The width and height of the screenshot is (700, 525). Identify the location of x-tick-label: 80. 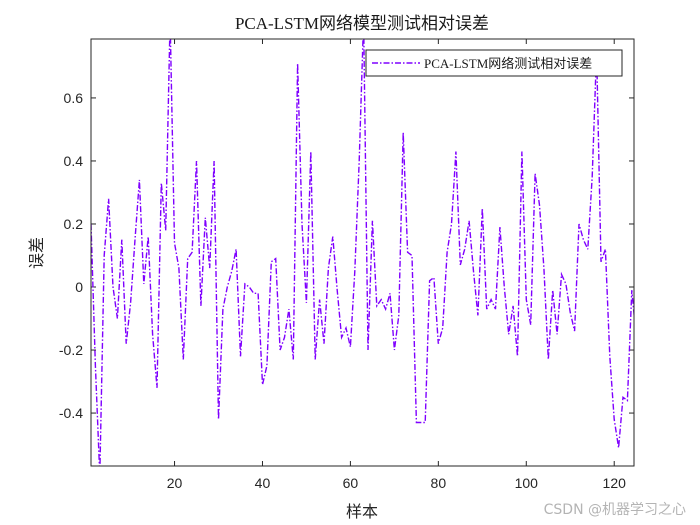
(439, 483).